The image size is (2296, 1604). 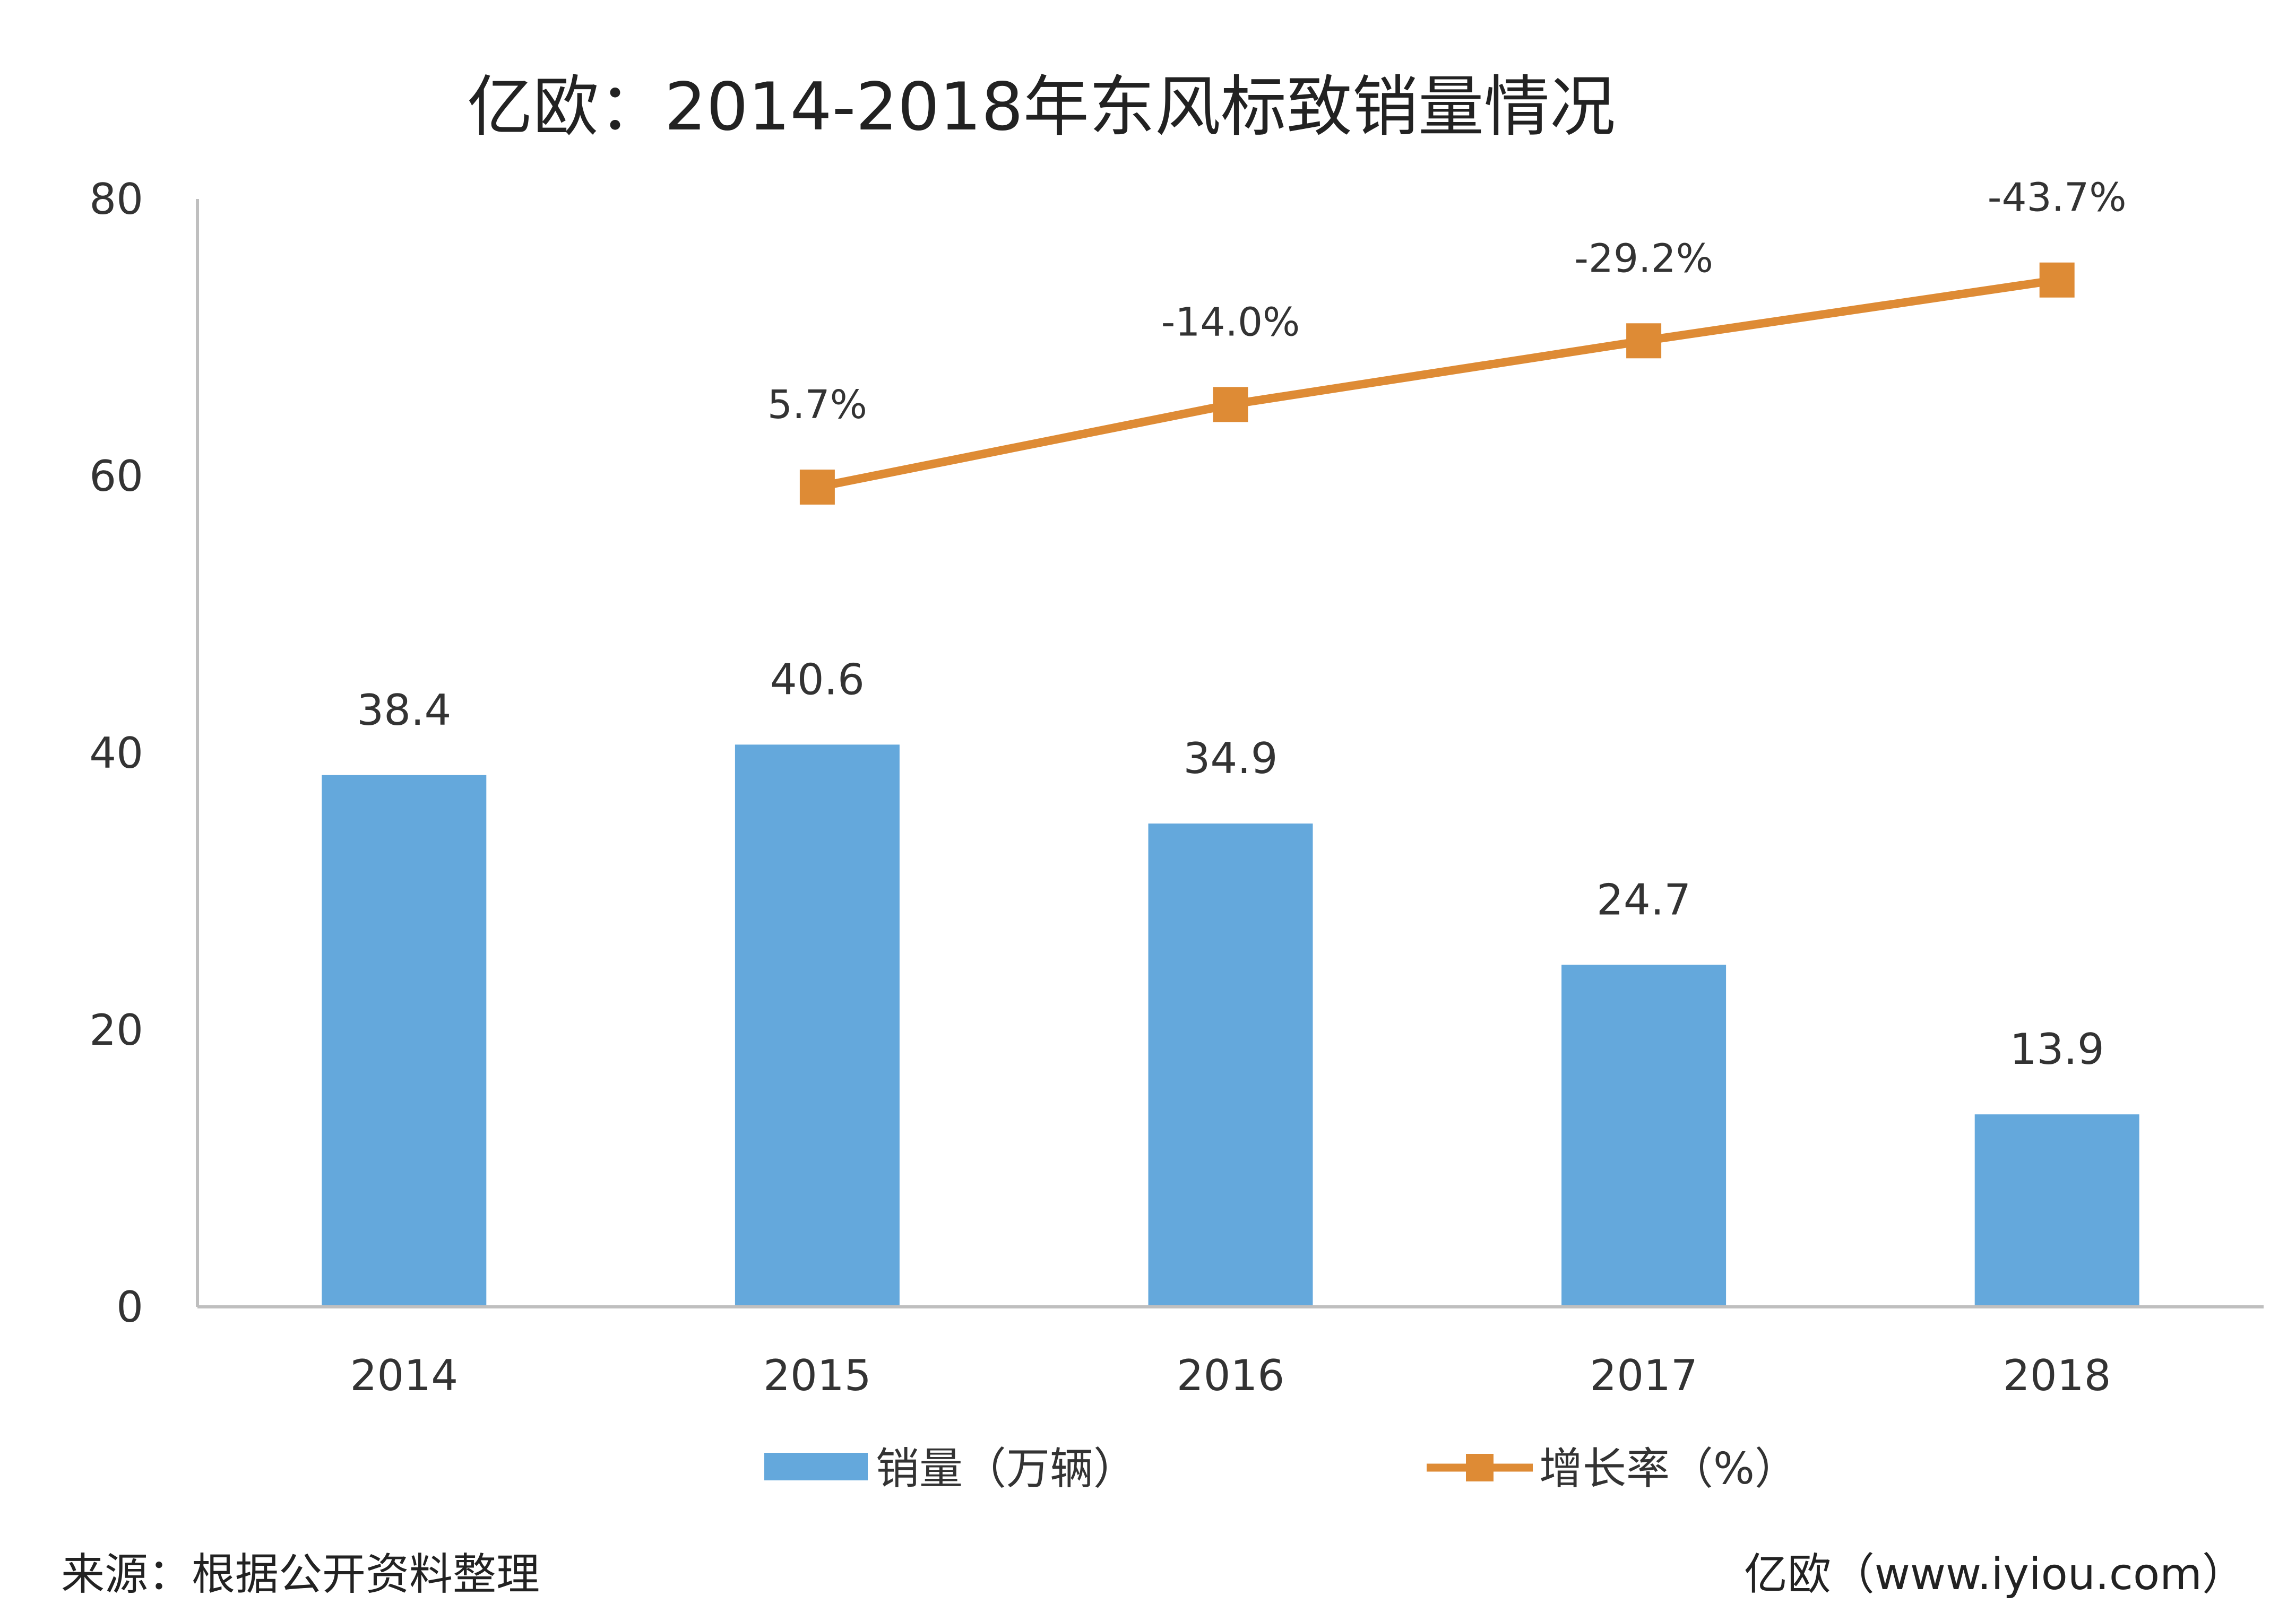 I want to click on x-tick-labels: 2014 2015 2016 2017 2018, so click(x=1230, y=1376).